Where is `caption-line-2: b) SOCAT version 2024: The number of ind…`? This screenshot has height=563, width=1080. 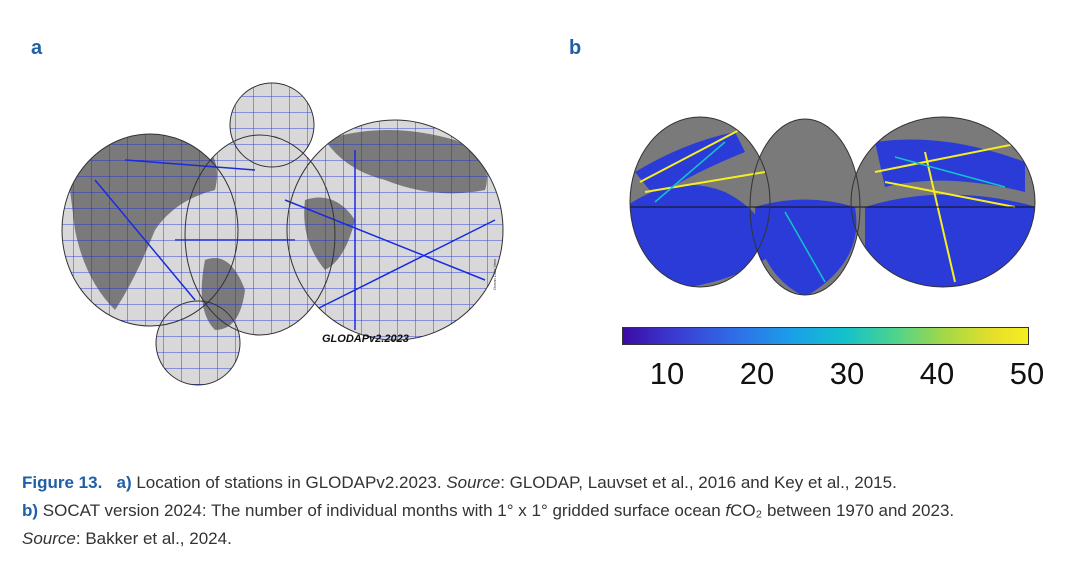 caption-line-2: b) SOCAT version 2024: The number of ind… is located at coordinates (488, 511).